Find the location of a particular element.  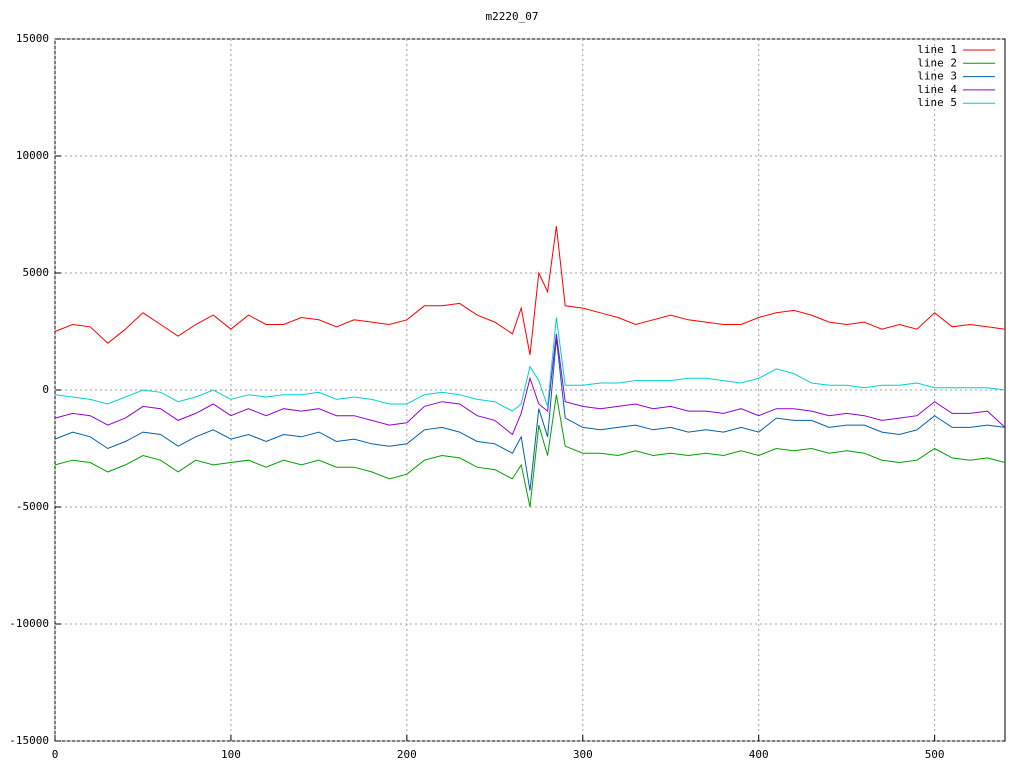

y-tick-label: 10000 is located at coordinates (32, 155).